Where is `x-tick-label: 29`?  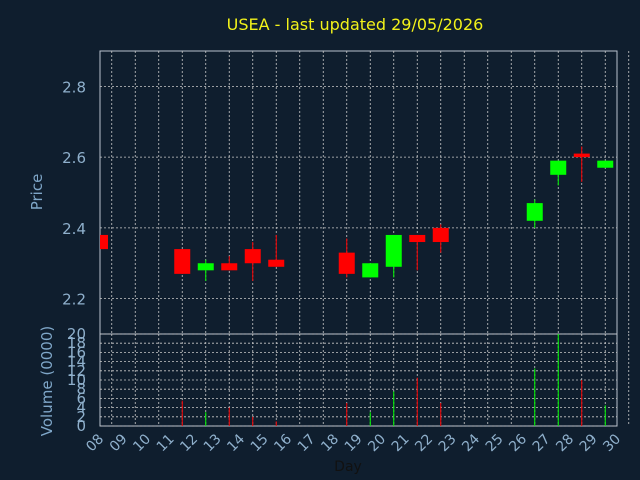 x-tick-label: 29 is located at coordinates (589, 443).